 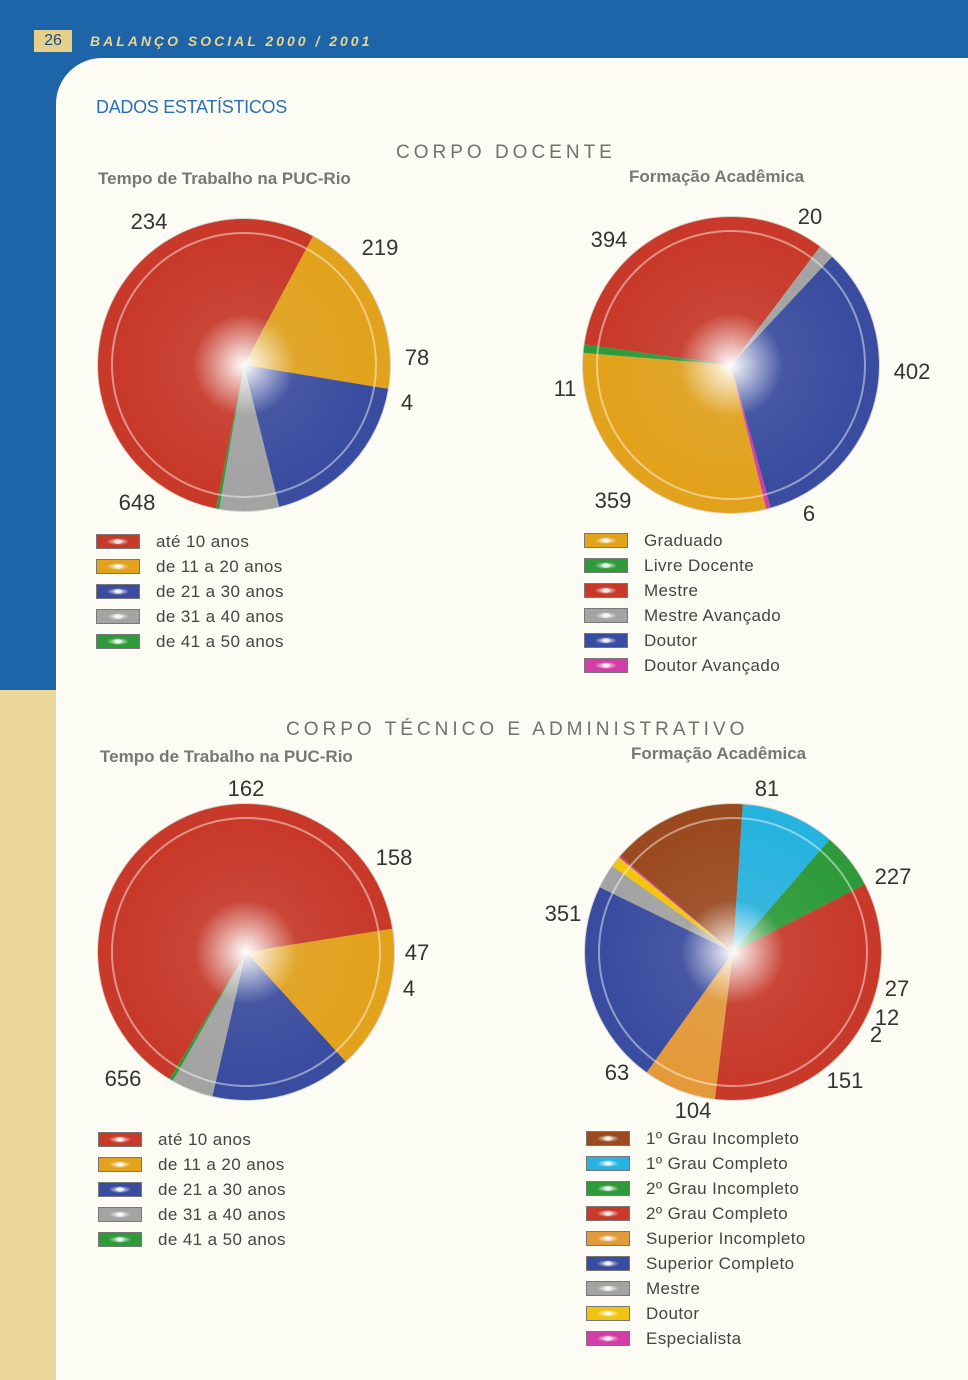 I want to click on slice-mestre, so click(x=666, y=909).